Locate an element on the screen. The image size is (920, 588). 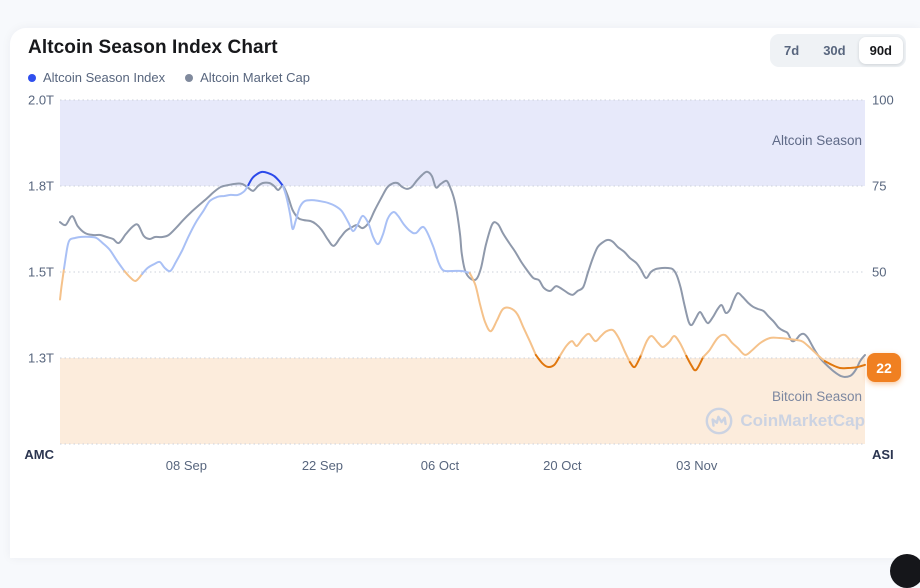
x-axis-tick: 20 Oct is located at coordinates (562, 465).